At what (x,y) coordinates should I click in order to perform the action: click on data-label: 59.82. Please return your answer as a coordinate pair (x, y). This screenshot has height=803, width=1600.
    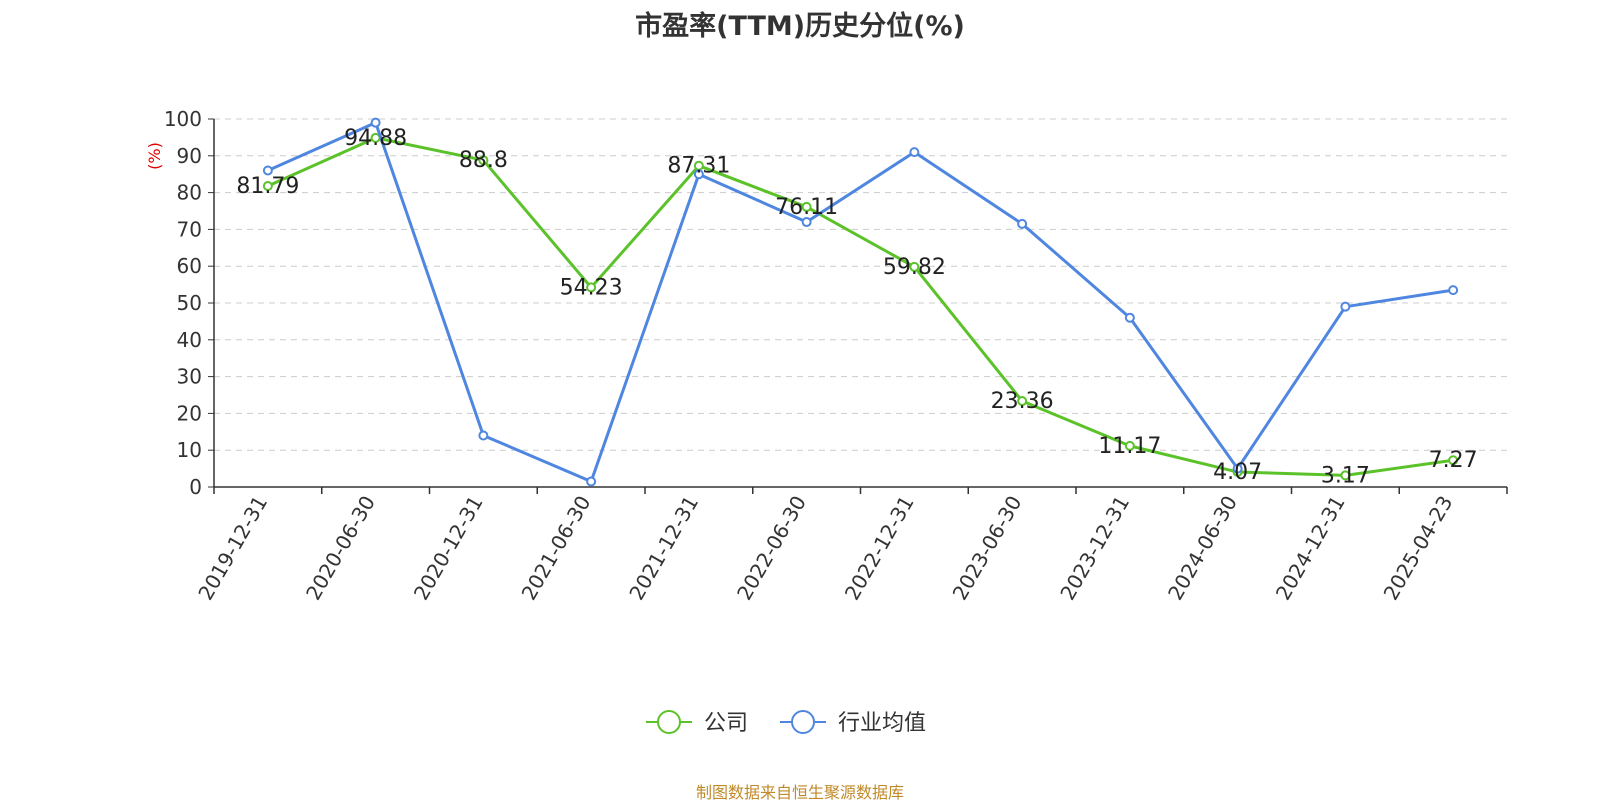
    Looking at the image, I should click on (914, 267).